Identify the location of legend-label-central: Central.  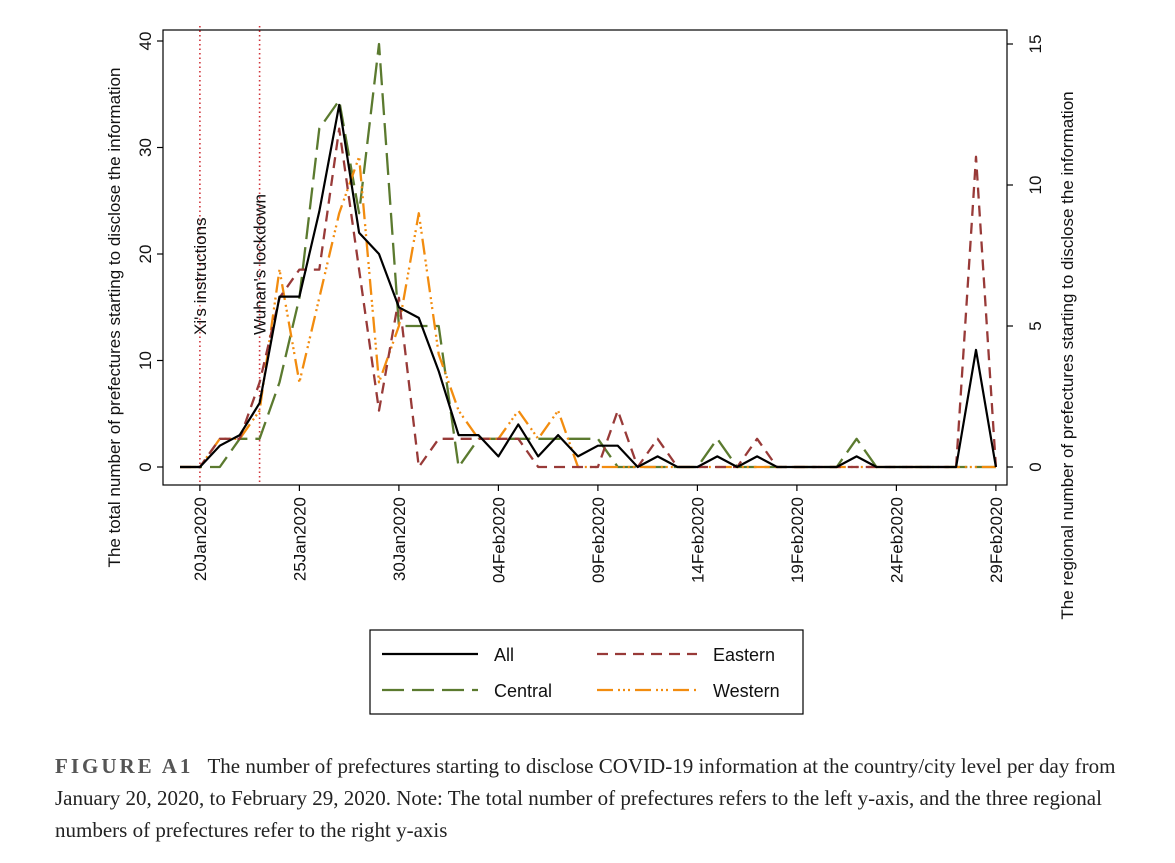
(523, 691).